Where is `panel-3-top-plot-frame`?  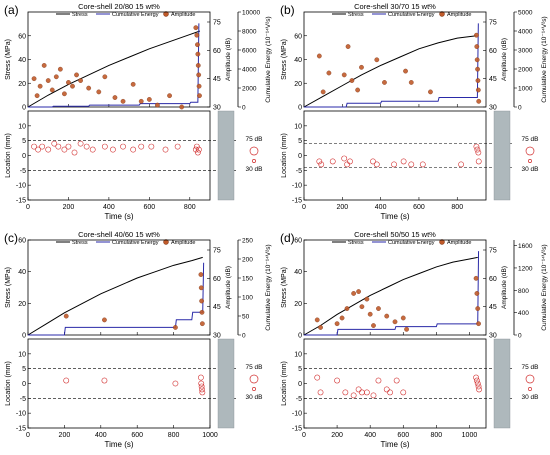
panel-3-top-plot-frame is located at coordinates (119, 287).